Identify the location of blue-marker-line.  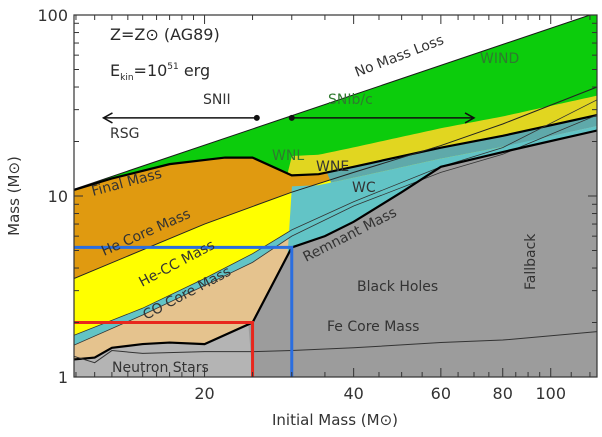
(184, 311).